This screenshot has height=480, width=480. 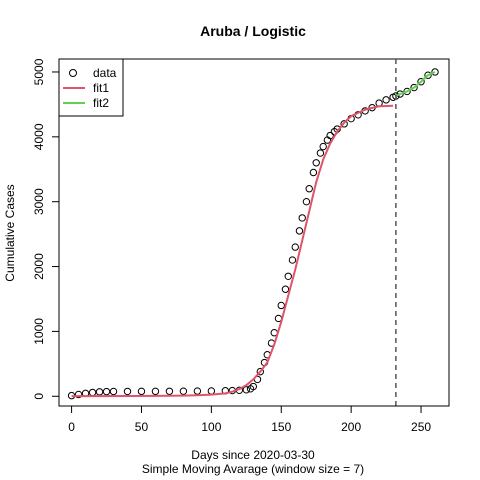 I want to click on y-tick-label: 2000, so click(x=39, y=266).